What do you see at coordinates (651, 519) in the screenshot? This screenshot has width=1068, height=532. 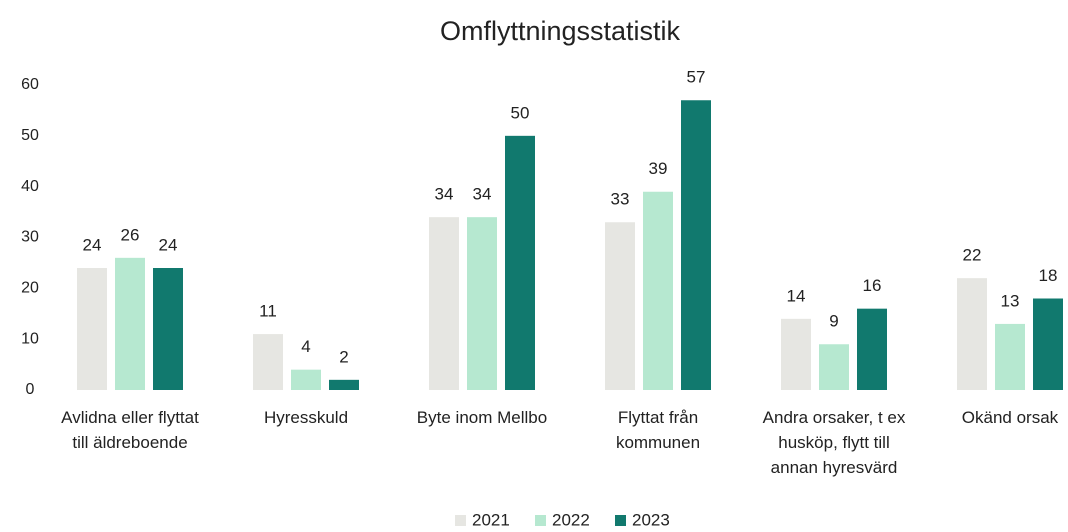 I see `legend-label: 2023` at bounding box center [651, 519].